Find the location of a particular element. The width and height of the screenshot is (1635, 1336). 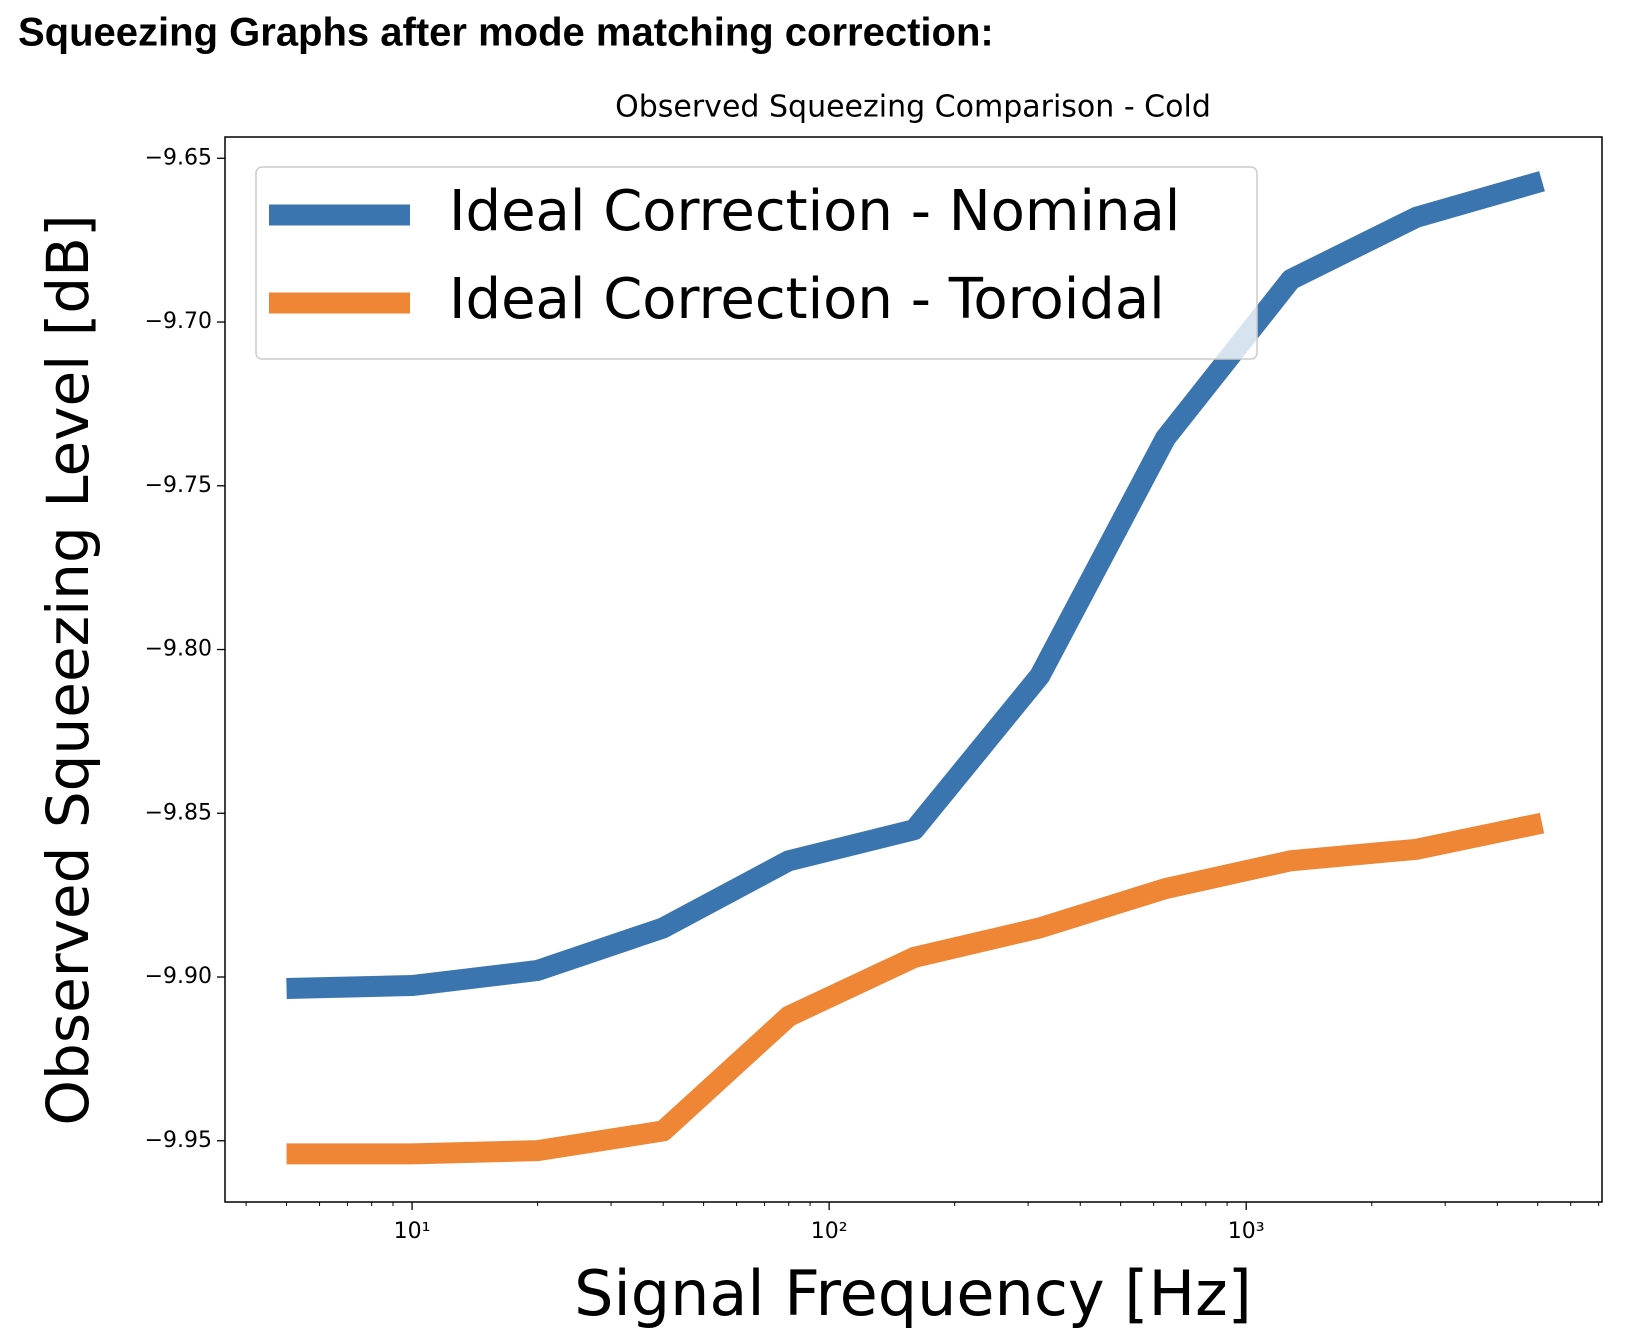

x-tick-label: 10³ is located at coordinates (1246, 1231).